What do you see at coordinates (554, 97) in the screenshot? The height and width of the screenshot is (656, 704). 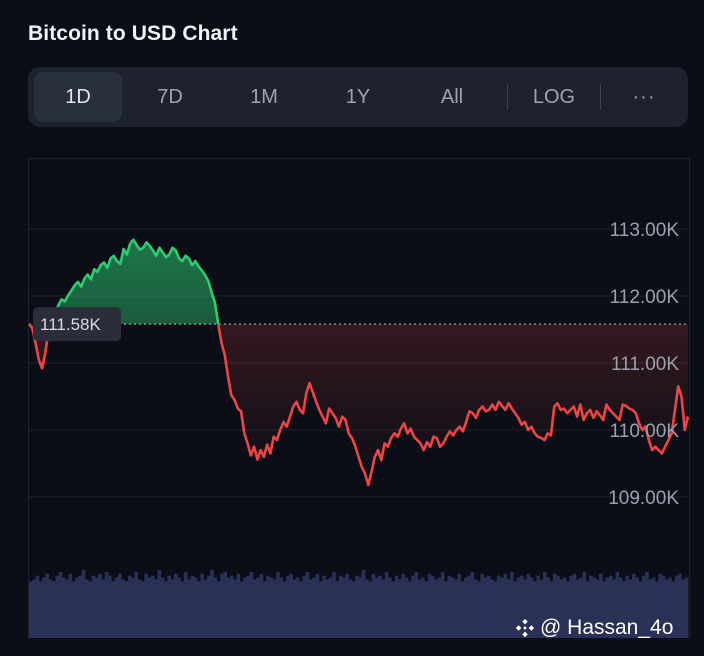 I see `log-scale-button: LOG` at bounding box center [554, 97].